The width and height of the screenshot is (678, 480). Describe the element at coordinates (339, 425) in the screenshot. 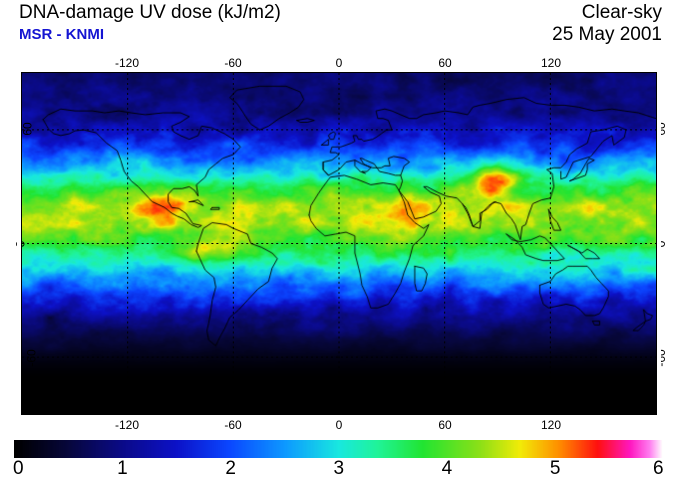

I see `x-axis-bottom-label-2: 0` at that location.